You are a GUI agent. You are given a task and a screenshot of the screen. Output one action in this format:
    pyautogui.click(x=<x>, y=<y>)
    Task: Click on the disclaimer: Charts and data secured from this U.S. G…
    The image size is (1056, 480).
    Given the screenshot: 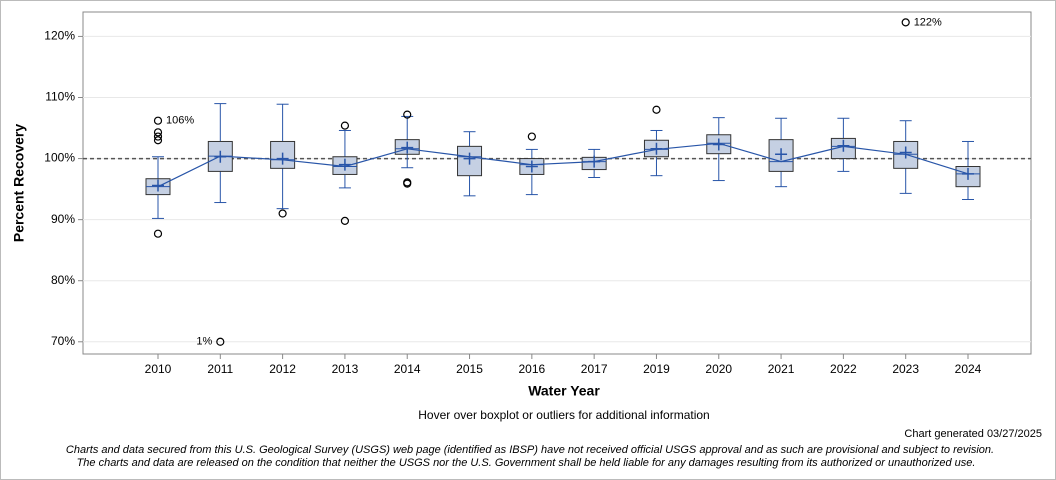 What is the action you would take?
    pyautogui.click(x=530, y=450)
    